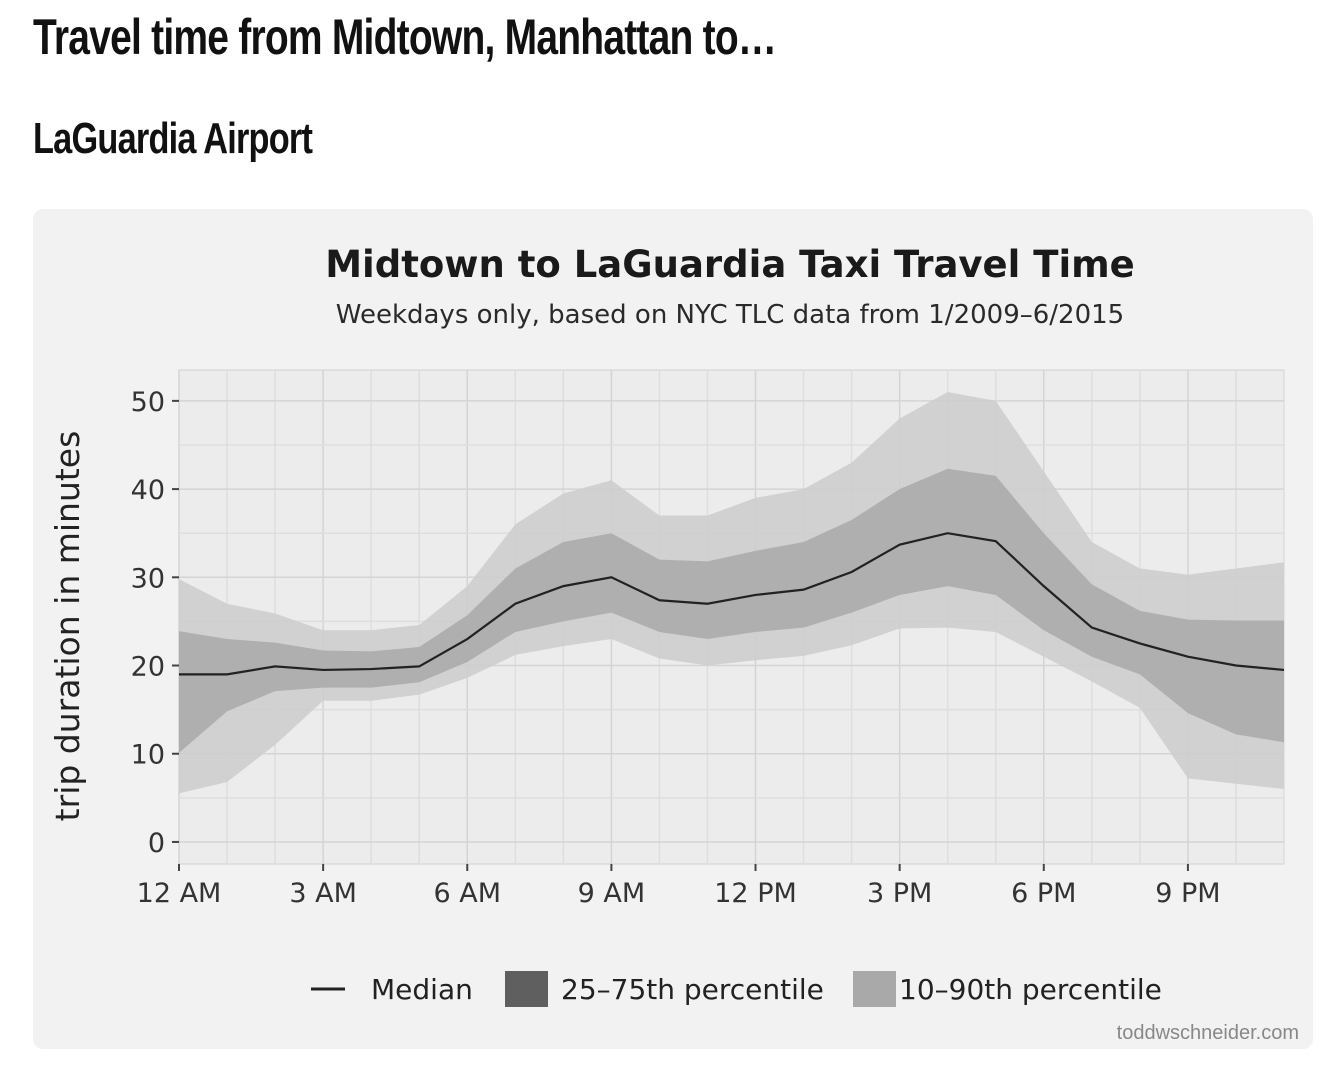 The height and width of the screenshot is (1071, 1336). What do you see at coordinates (67, 626) in the screenshot?
I see `y-axis-label: trip duration in minutes` at bounding box center [67, 626].